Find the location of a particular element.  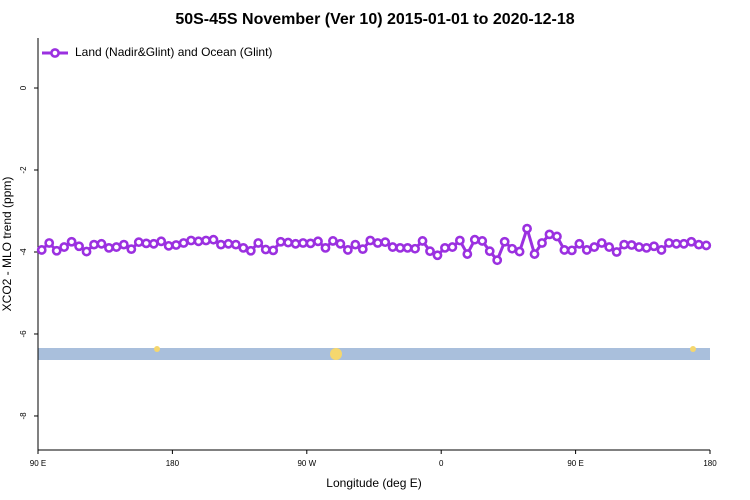

ocean-band is located at coordinates (374, 354).